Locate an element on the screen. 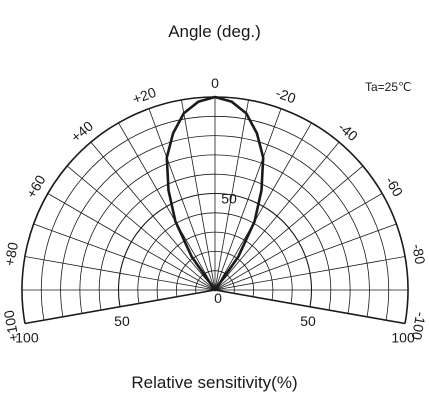  sensitivity-curve is located at coordinates (215, 193).